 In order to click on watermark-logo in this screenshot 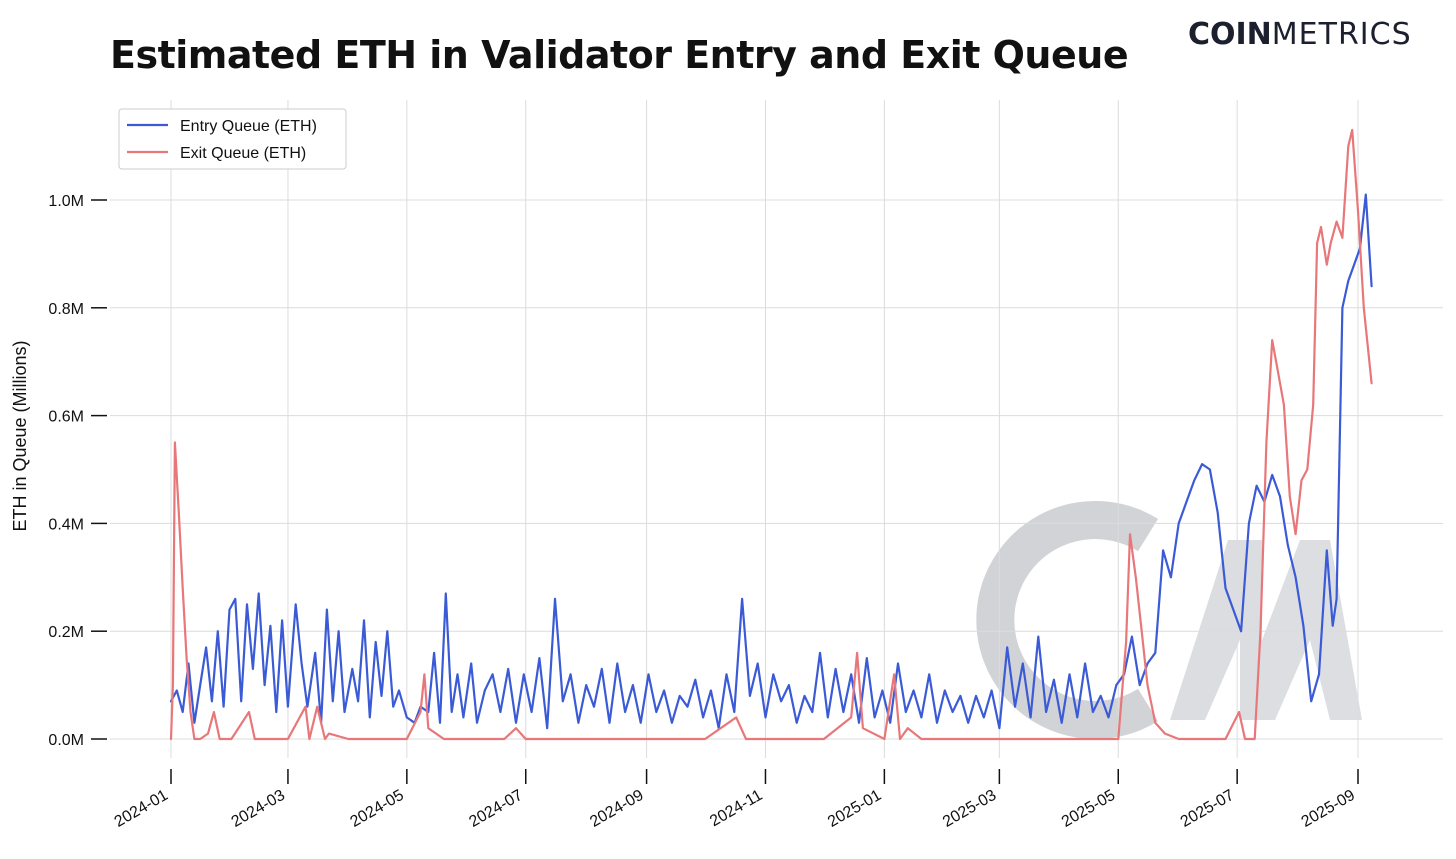, I will do `click(1169, 620)`.